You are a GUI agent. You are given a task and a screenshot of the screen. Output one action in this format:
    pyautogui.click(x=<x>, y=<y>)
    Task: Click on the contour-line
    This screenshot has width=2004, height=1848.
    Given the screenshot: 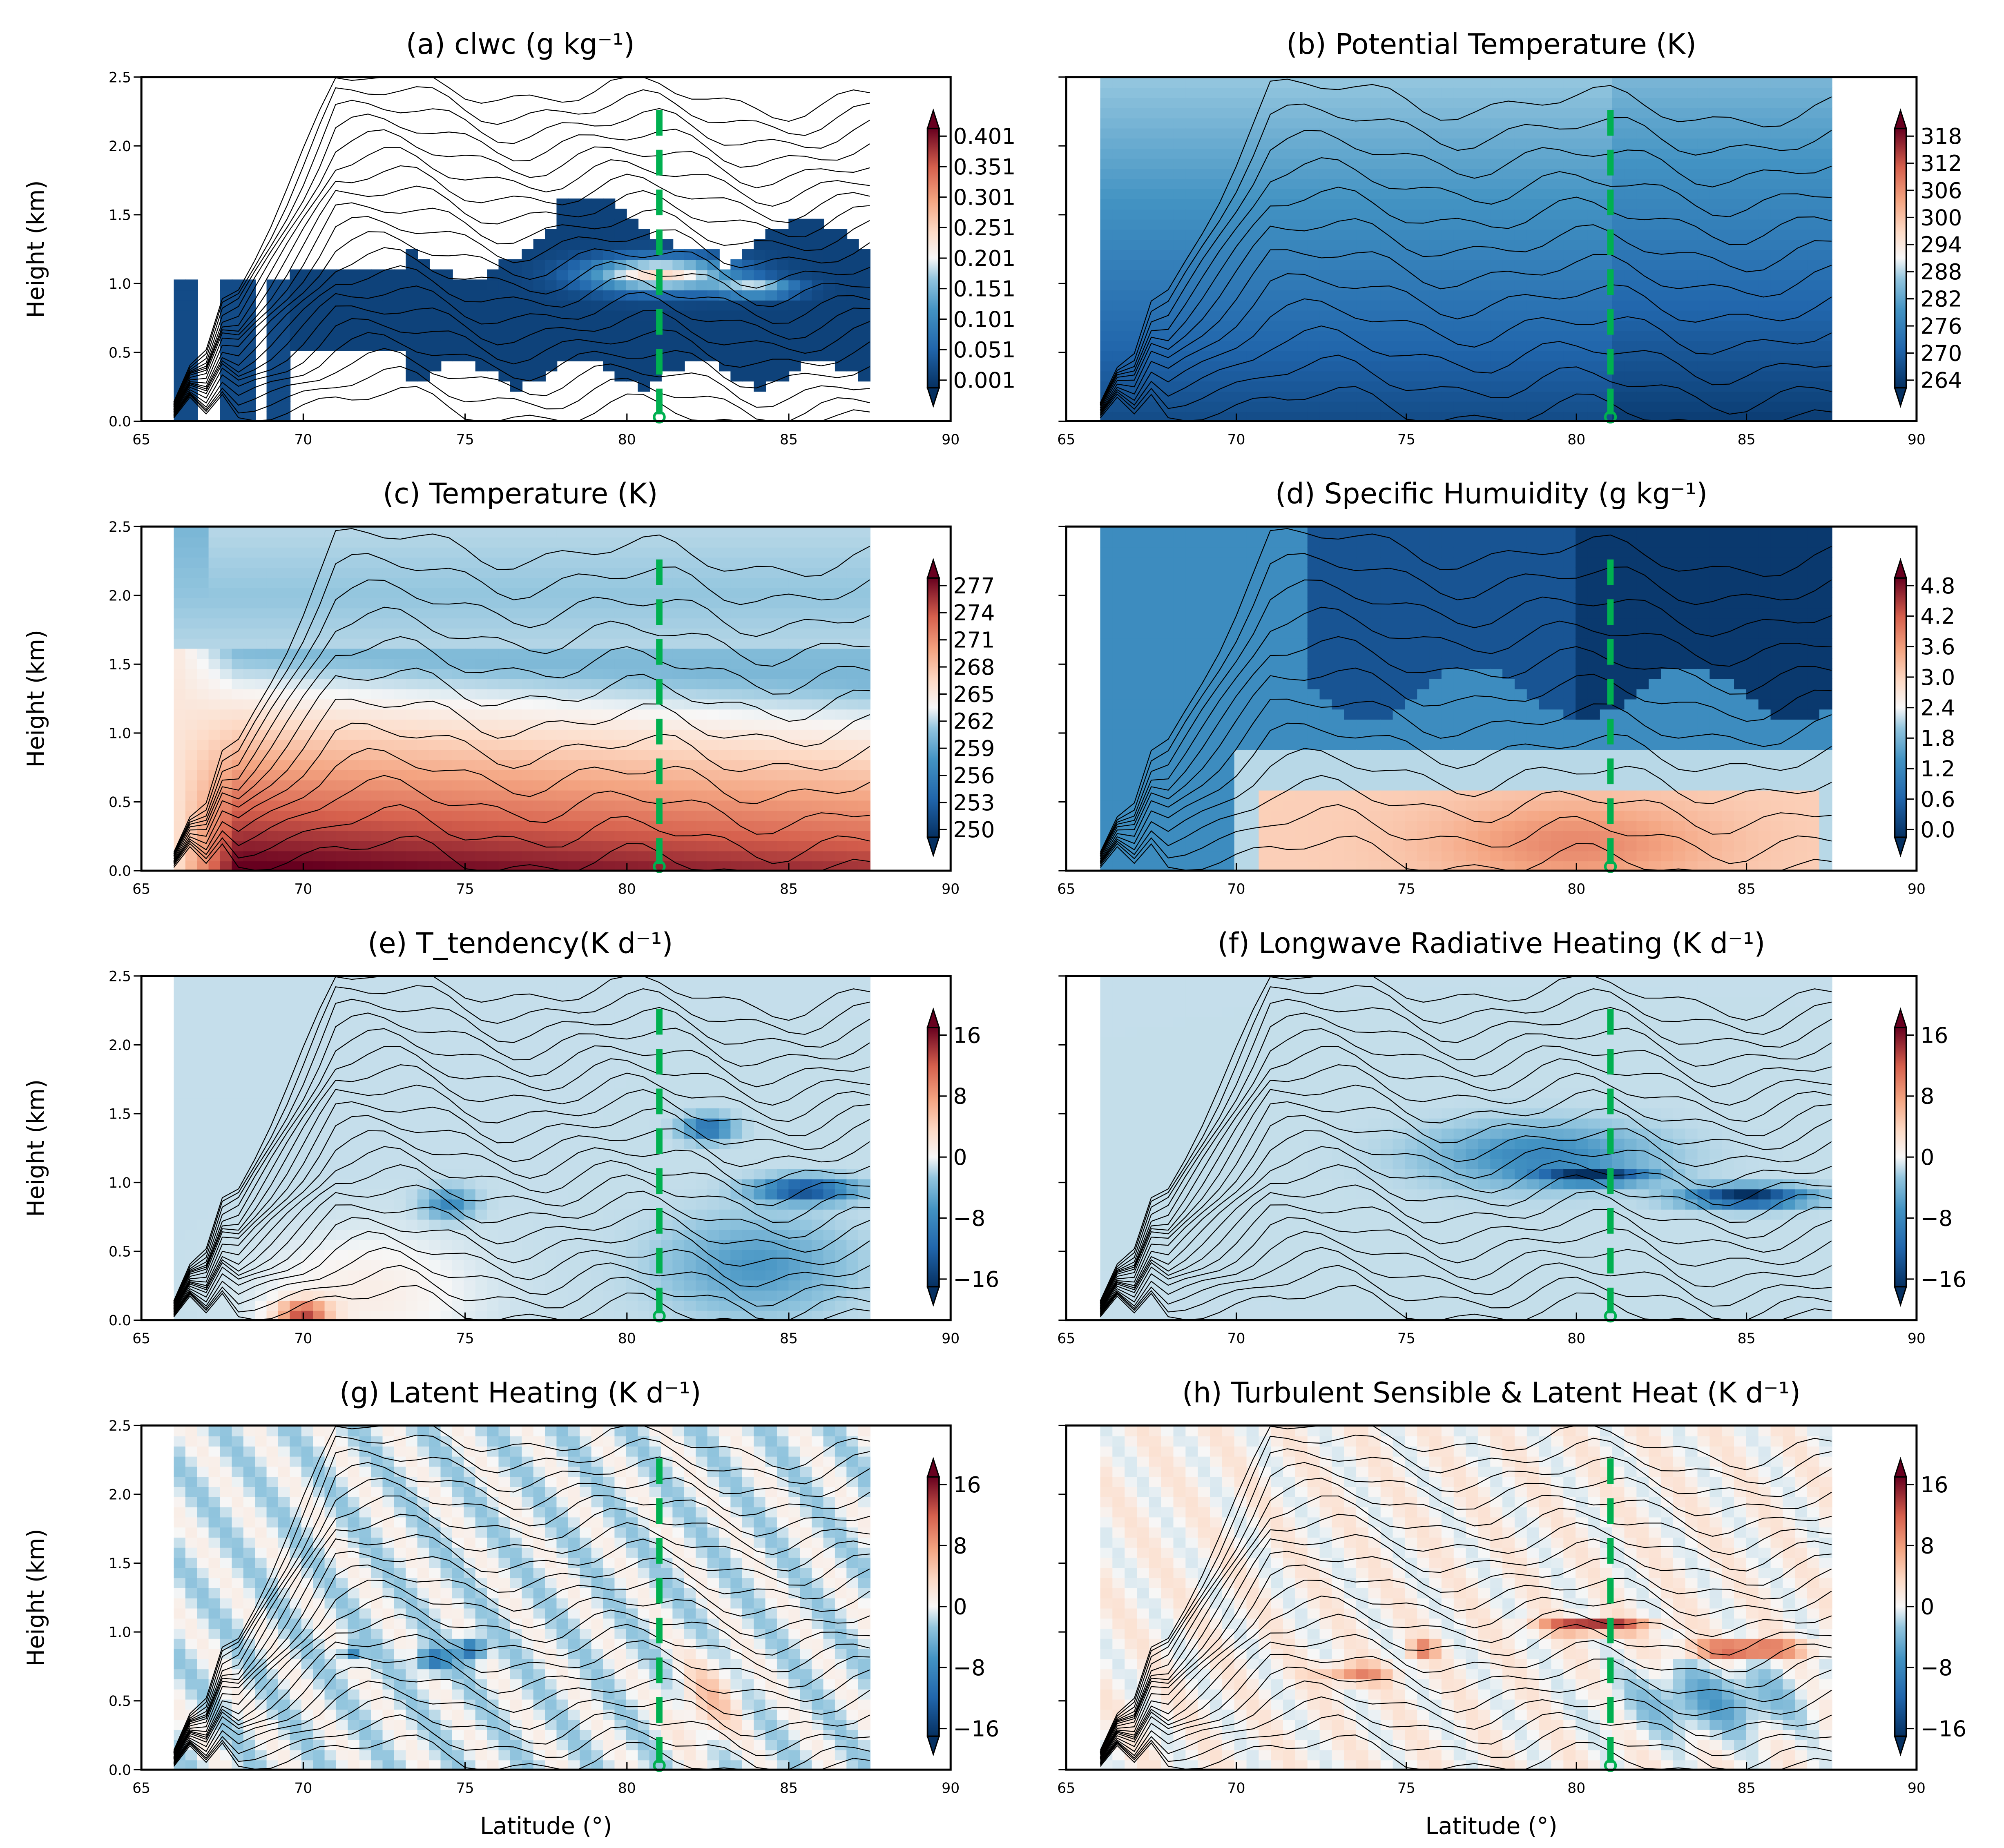 What is the action you would take?
    pyautogui.click(x=521, y=252)
    